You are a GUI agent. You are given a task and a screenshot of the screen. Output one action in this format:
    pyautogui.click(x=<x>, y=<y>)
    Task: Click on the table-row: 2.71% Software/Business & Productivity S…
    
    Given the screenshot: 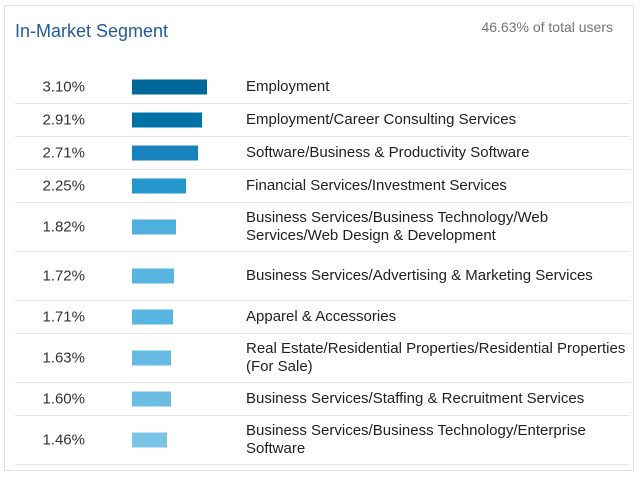 What is the action you would take?
    pyautogui.click(x=322, y=153)
    